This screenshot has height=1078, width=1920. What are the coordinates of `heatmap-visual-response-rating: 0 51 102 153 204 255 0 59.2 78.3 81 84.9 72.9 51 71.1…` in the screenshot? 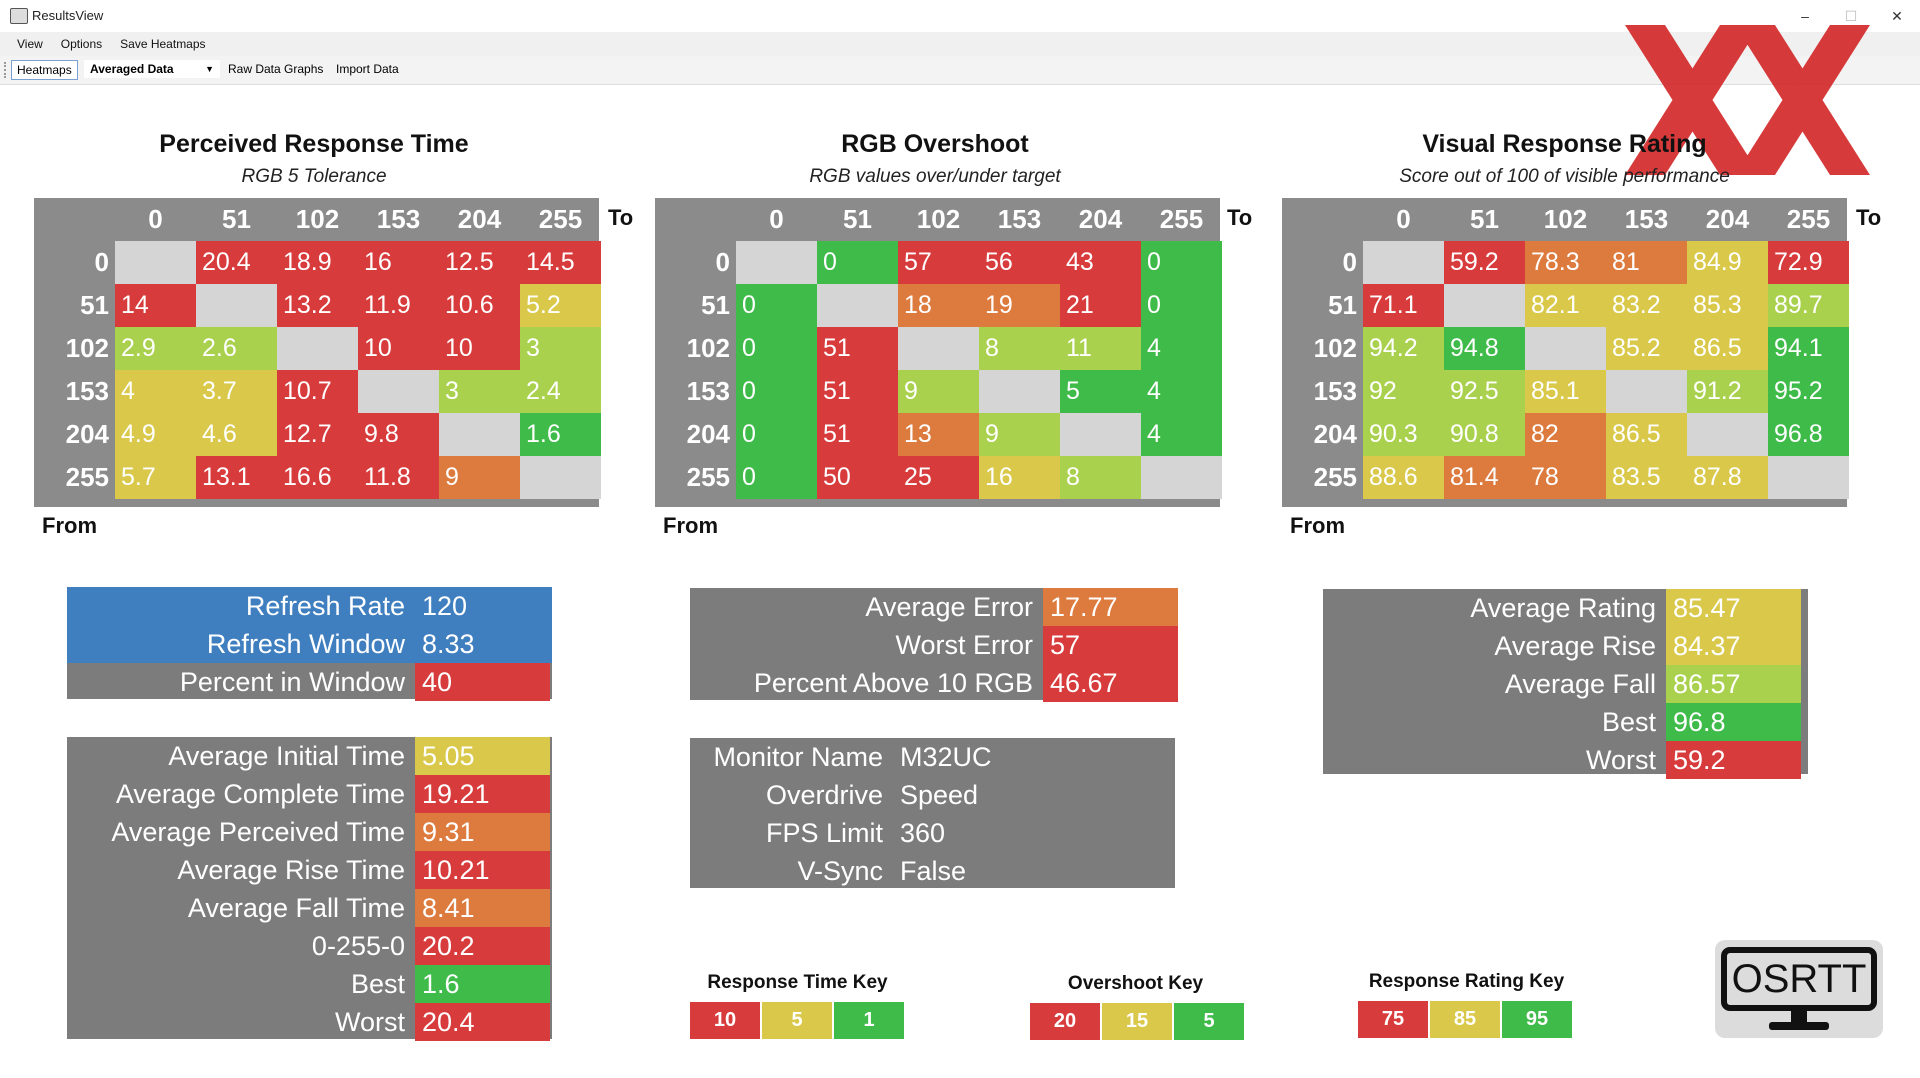 It's located at (1565, 352).